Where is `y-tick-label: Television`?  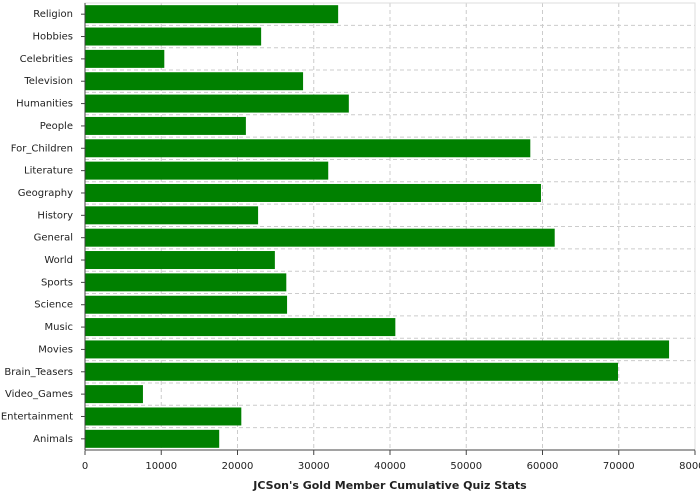
y-tick-label: Television is located at coordinates (48, 81).